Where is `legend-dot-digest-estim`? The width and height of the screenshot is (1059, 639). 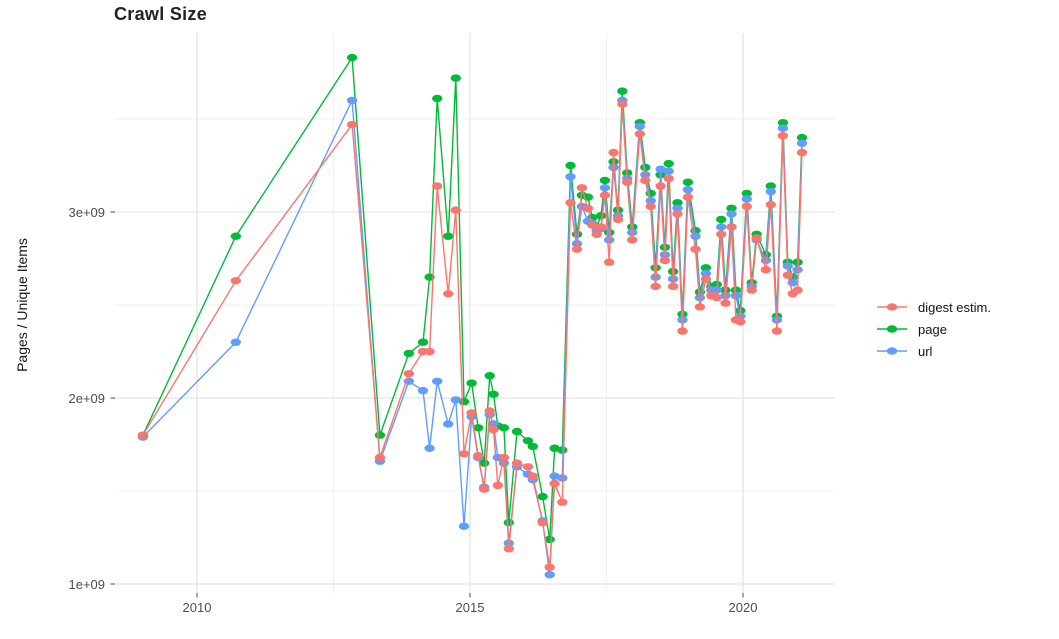
legend-dot-digest-estim is located at coordinates (892, 307).